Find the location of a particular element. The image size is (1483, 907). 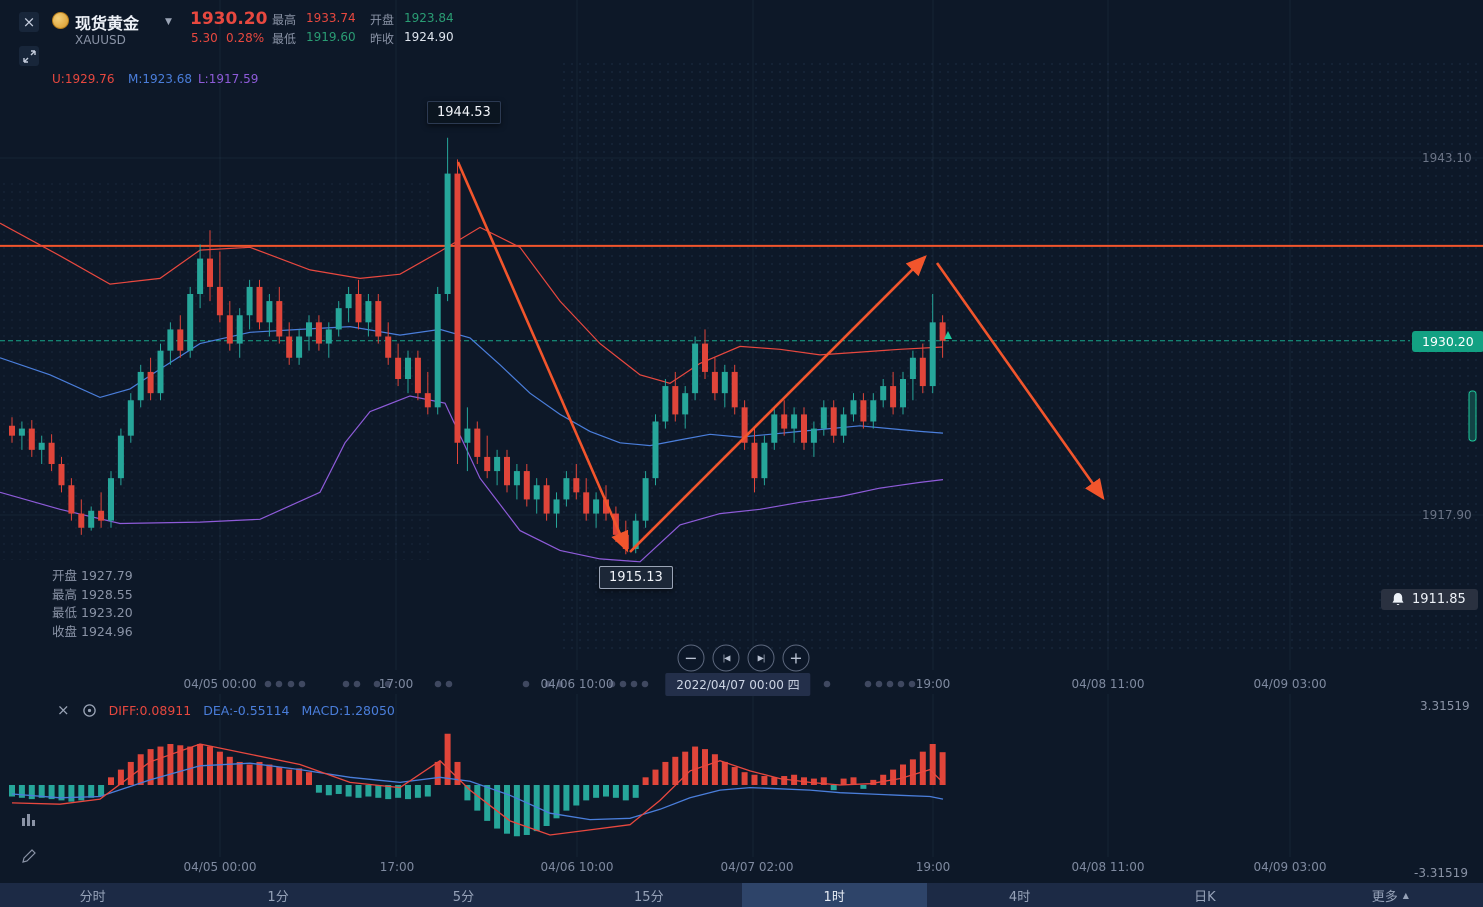

stat-prevclose-label: 昨收 is located at coordinates (382, 39).